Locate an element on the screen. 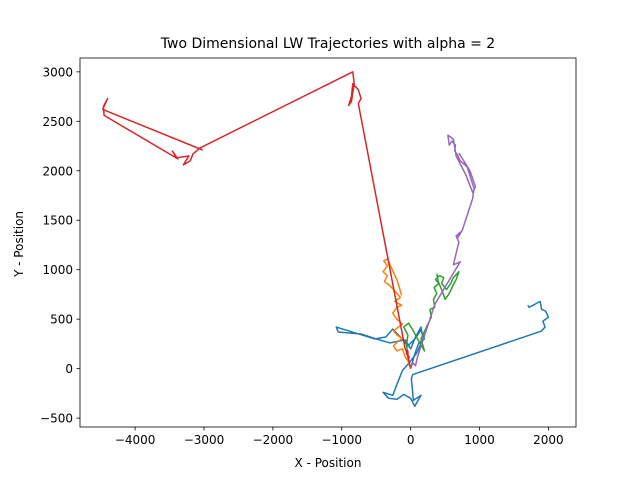  x-tick-label: 0 is located at coordinates (411, 440).